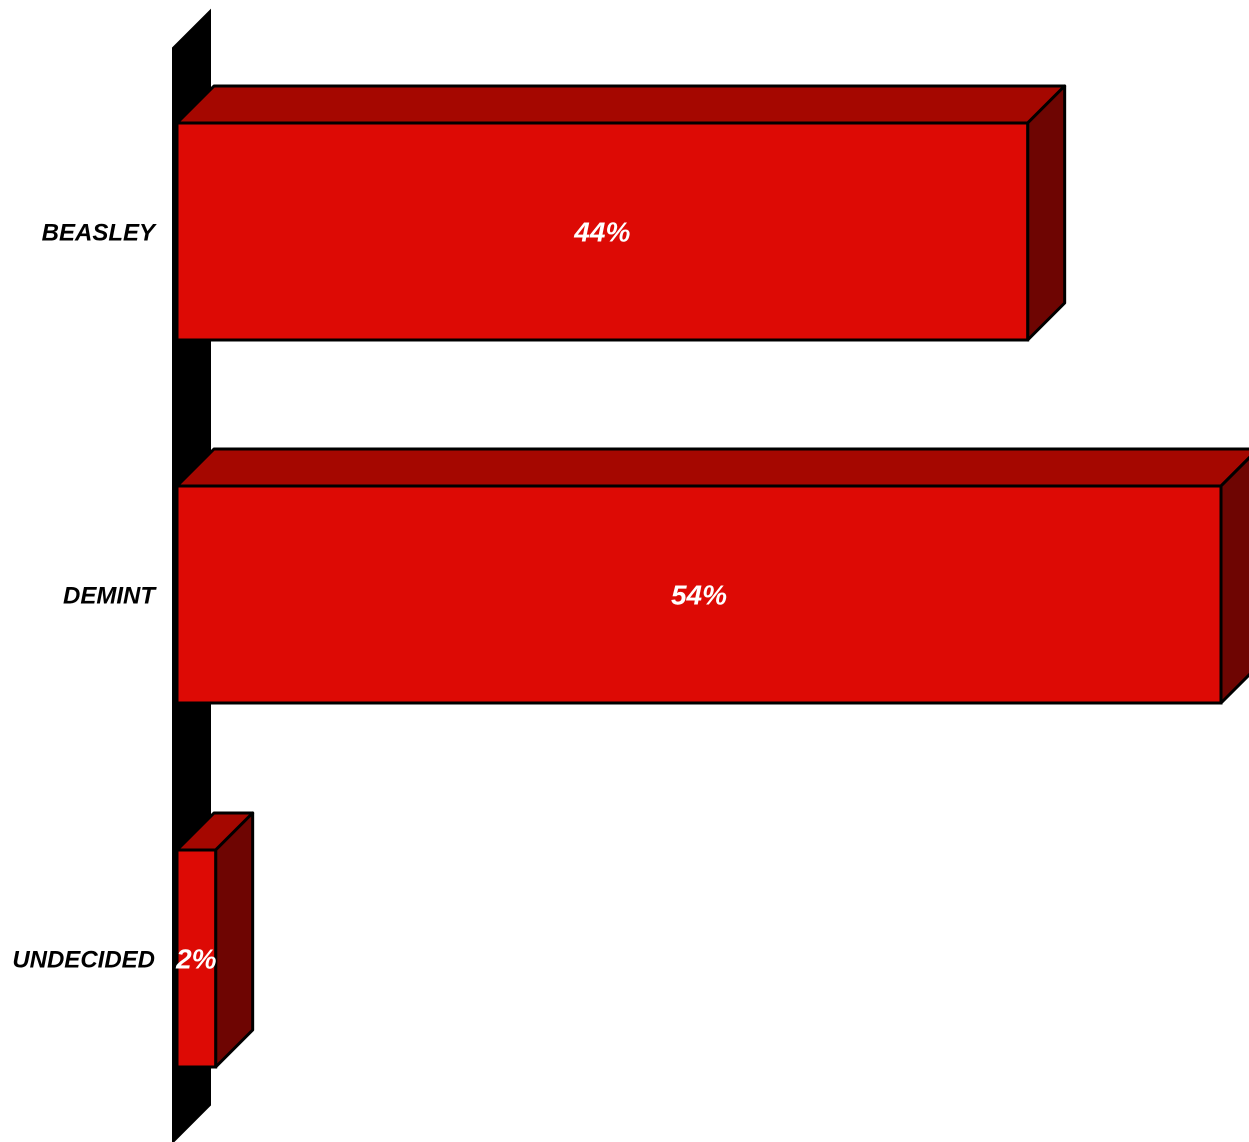 This screenshot has width=1249, height=1142. Describe the element at coordinates (110, 596) in the screenshot. I see `category-label-demint: DEMINT` at that location.